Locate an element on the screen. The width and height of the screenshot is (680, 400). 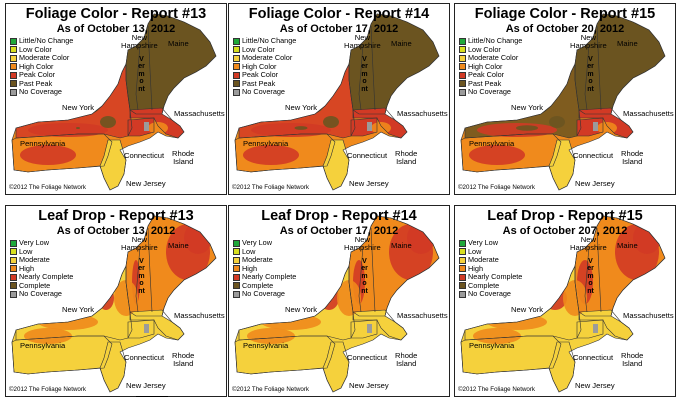
legend-label: Low Color is located at coordinates (484, 49).